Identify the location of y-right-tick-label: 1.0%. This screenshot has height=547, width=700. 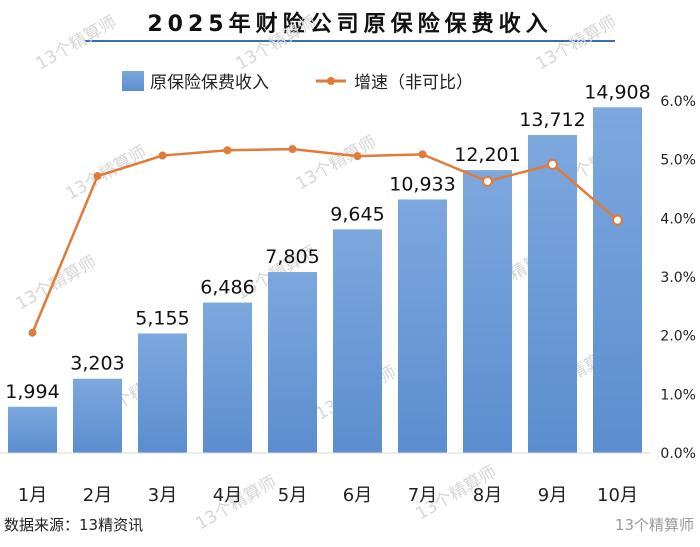
(678, 395).